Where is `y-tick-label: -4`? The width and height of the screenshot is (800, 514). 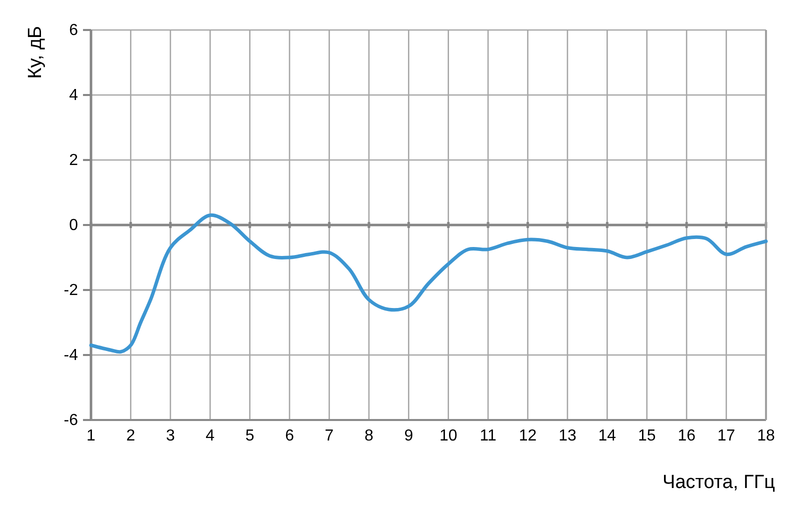 y-tick-label: -4 is located at coordinates (71, 355).